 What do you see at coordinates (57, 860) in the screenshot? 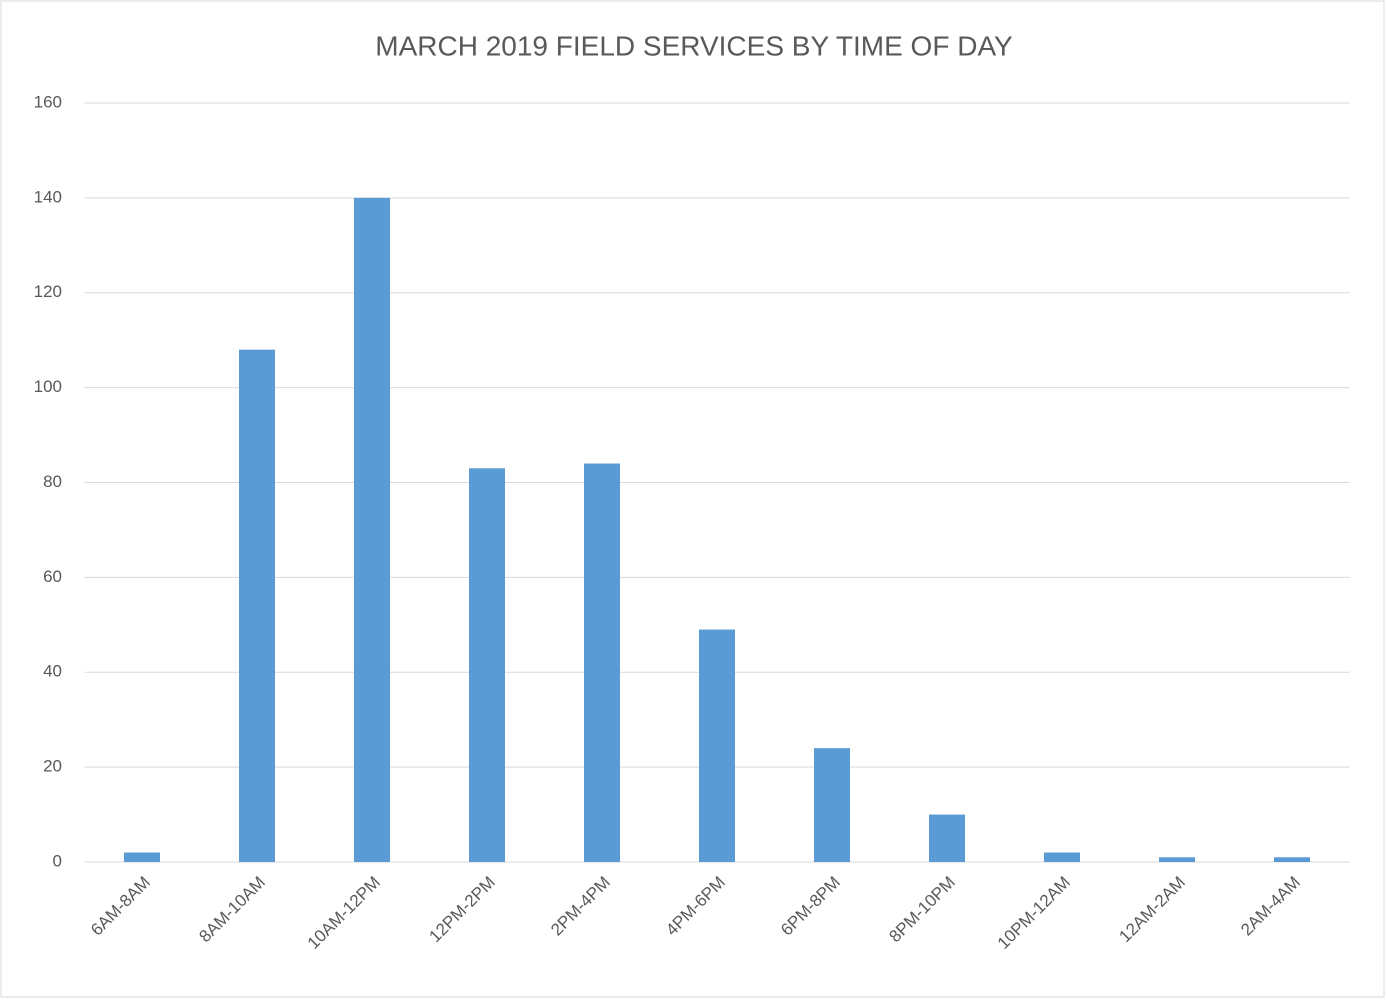
I see `y-tick-label: 0` at bounding box center [57, 860].